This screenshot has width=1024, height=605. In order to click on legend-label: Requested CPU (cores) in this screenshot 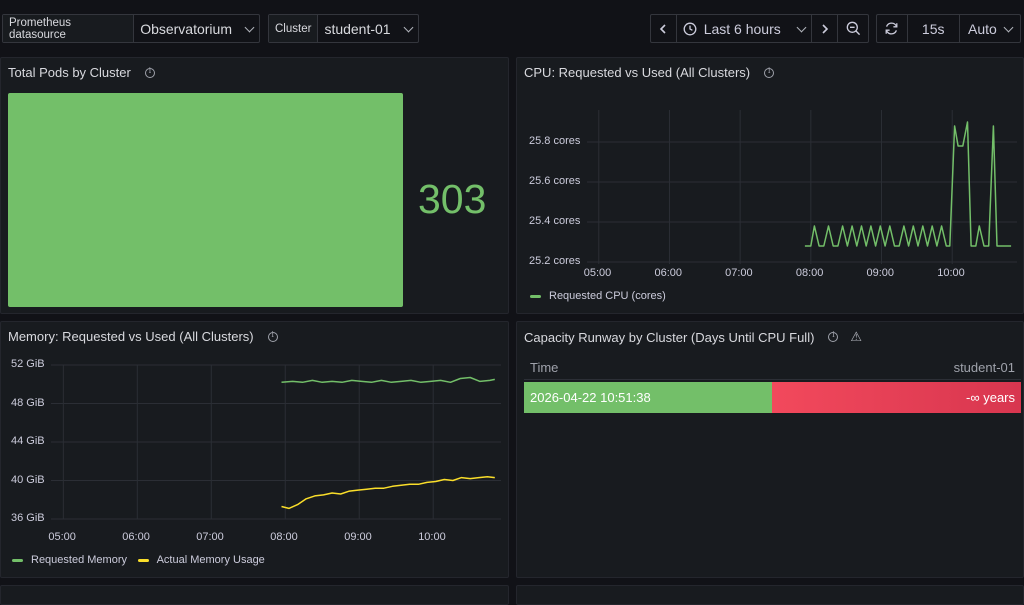, I will do `click(607, 296)`.